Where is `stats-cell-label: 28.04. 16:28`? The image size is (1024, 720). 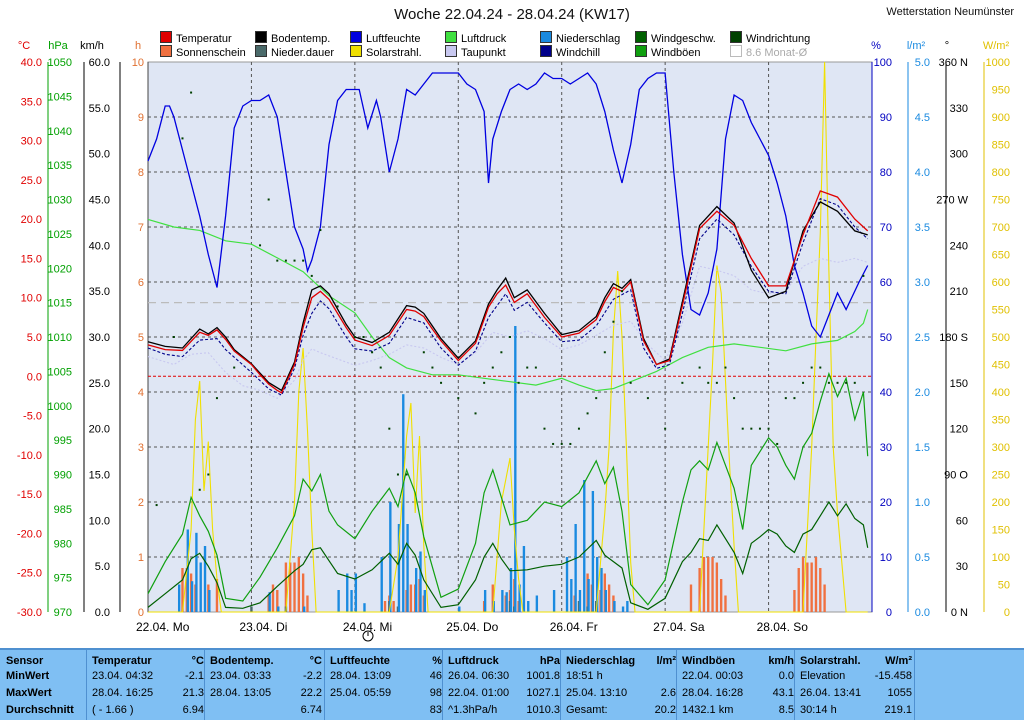
stats-cell-label: 28.04. 16:28 is located at coordinates (713, 693).